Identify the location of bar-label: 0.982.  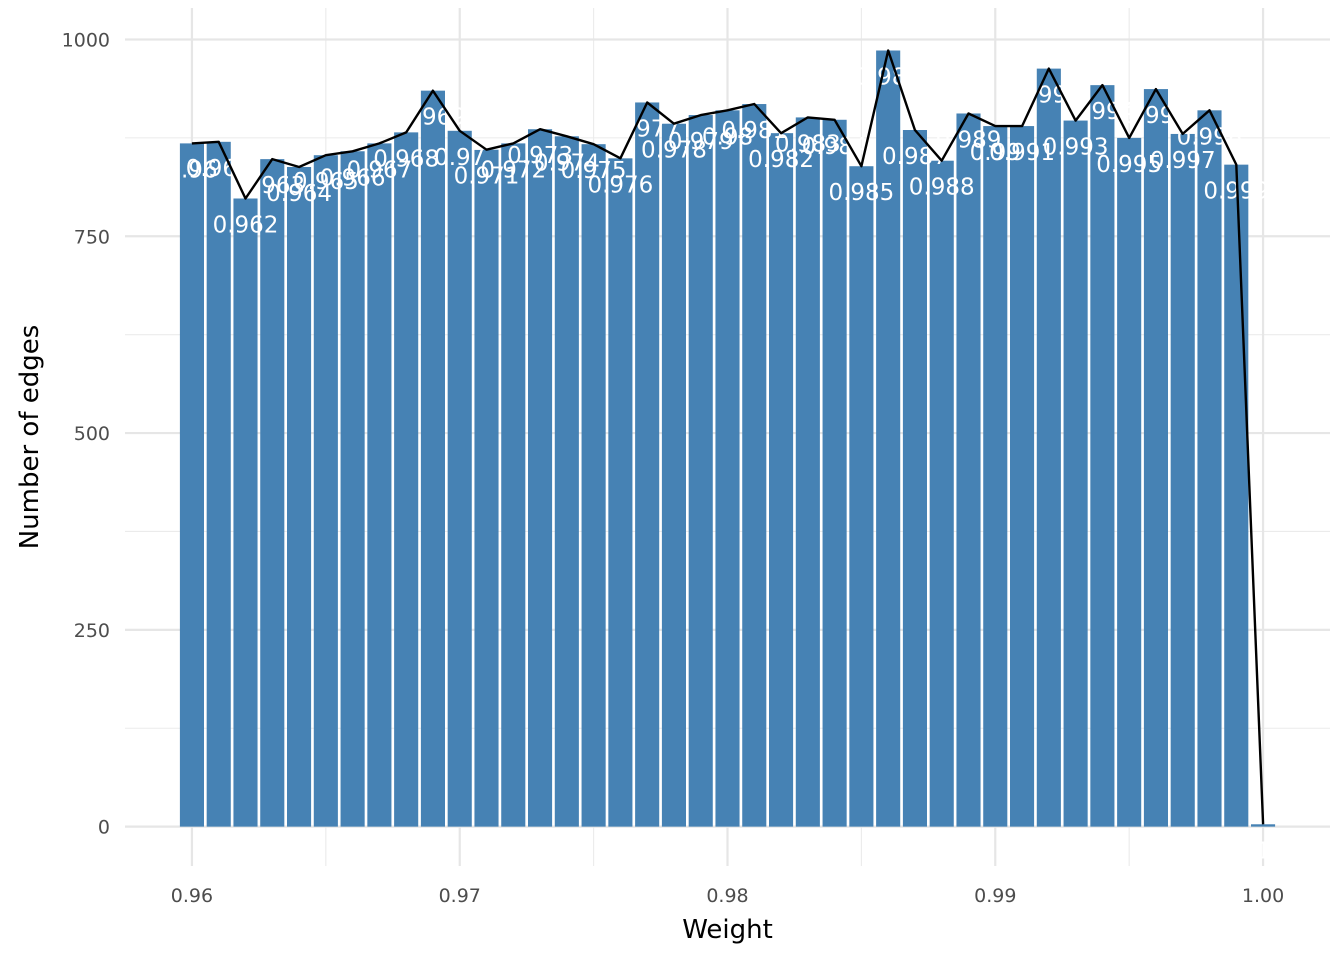
(781, 160).